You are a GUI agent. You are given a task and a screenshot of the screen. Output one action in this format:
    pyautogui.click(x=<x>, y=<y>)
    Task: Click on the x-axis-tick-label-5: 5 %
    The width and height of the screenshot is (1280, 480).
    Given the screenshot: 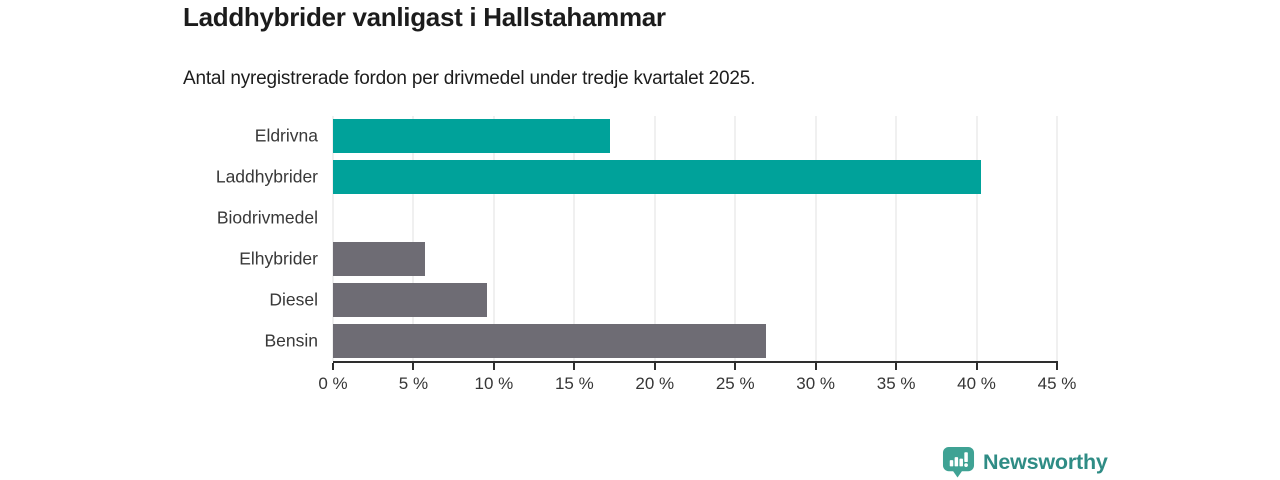 What is the action you would take?
    pyautogui.click(x=413, y=383)
    